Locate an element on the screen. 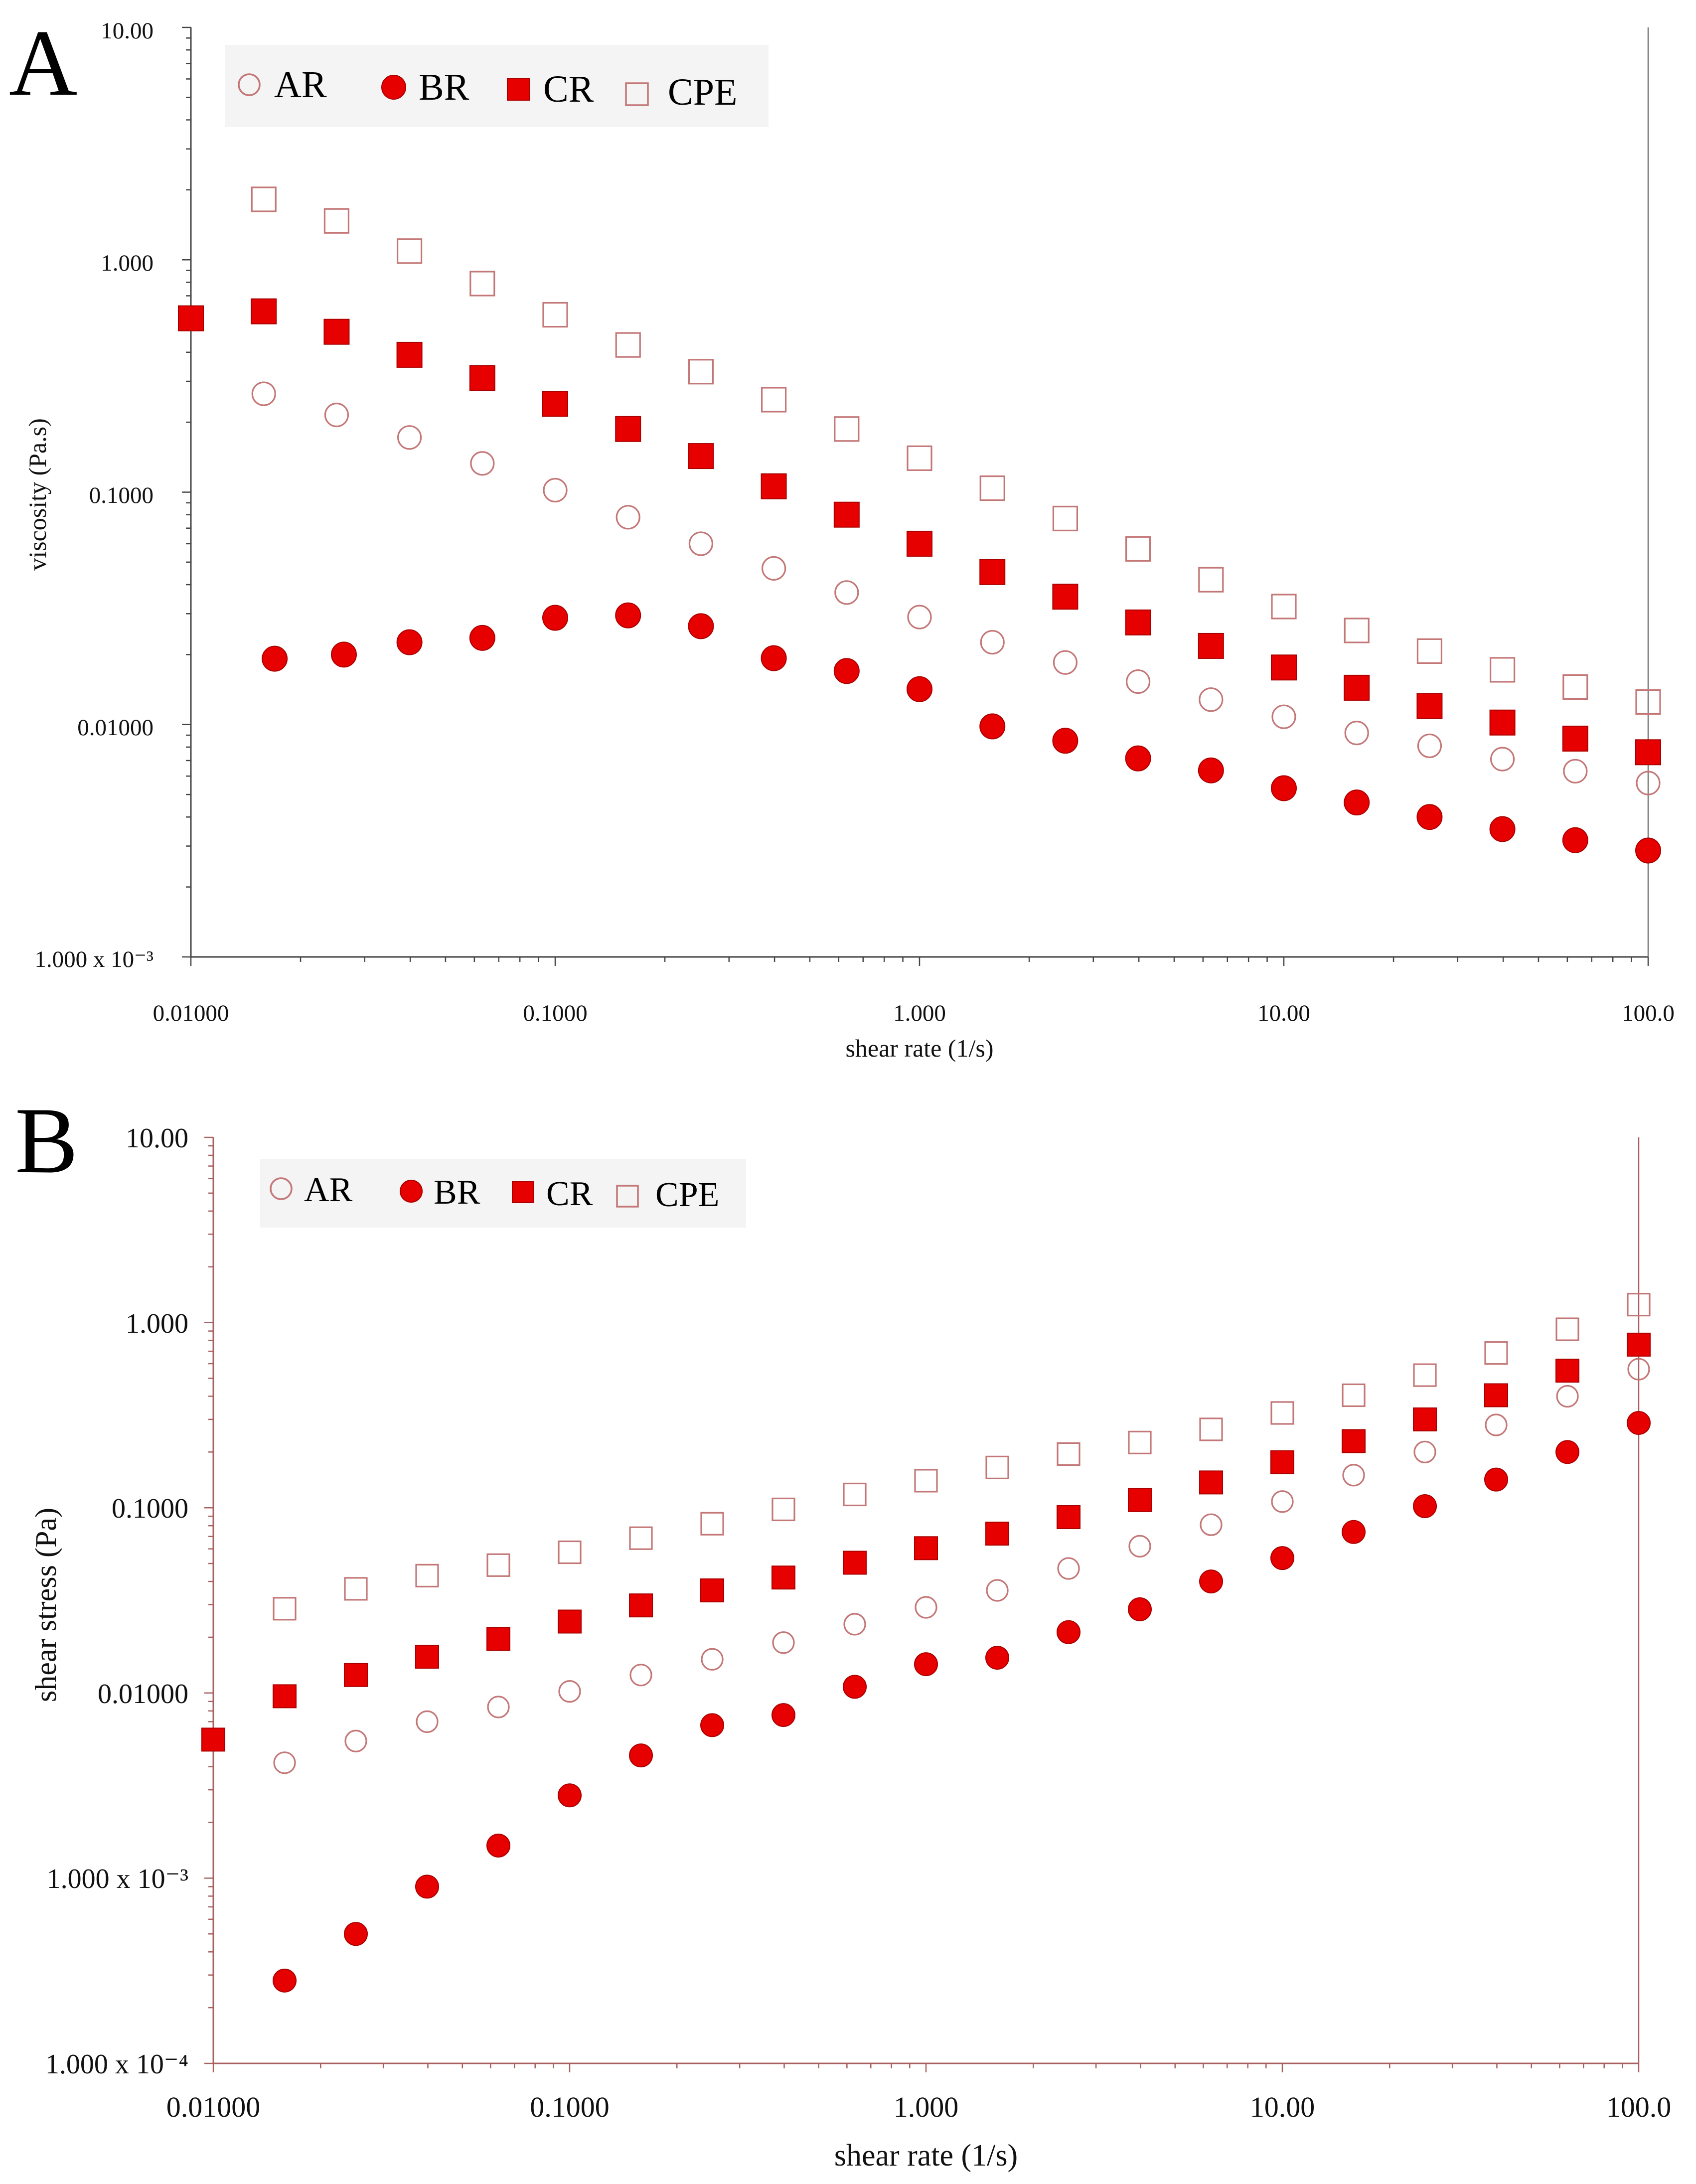  panel-b-xtick-label: 100.0 is located at coordinates (1639, 2107).